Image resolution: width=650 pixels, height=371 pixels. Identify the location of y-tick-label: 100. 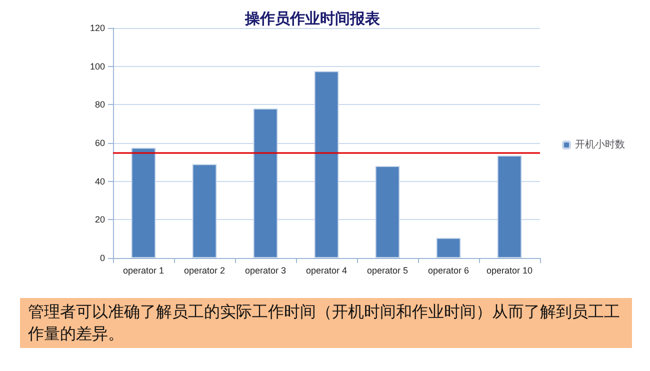
(97, 66).